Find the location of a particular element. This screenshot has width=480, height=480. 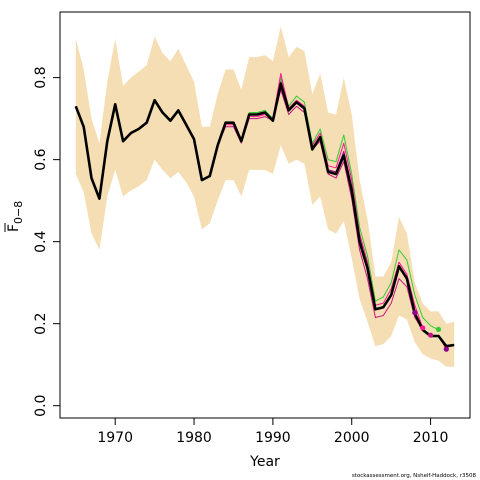

x-axis: 1970 1980 1990 2000 2010 is located at coordinates (272, 432).